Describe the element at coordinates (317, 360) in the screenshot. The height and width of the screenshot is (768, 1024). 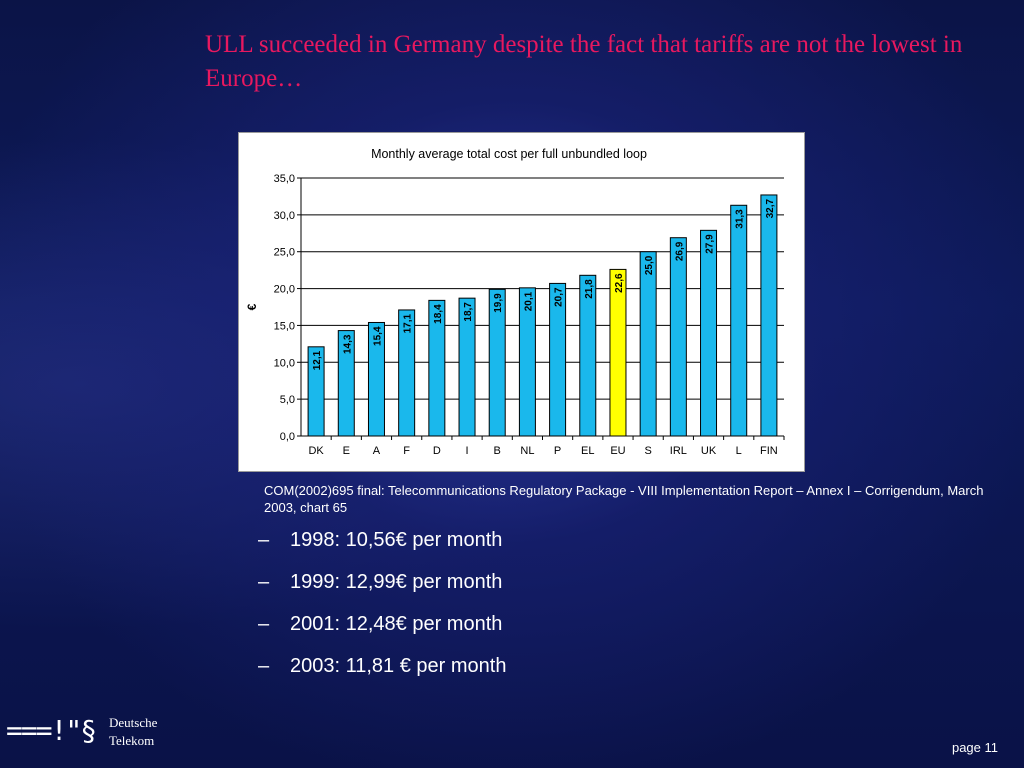
I see `data-label: 12,1` at that location.